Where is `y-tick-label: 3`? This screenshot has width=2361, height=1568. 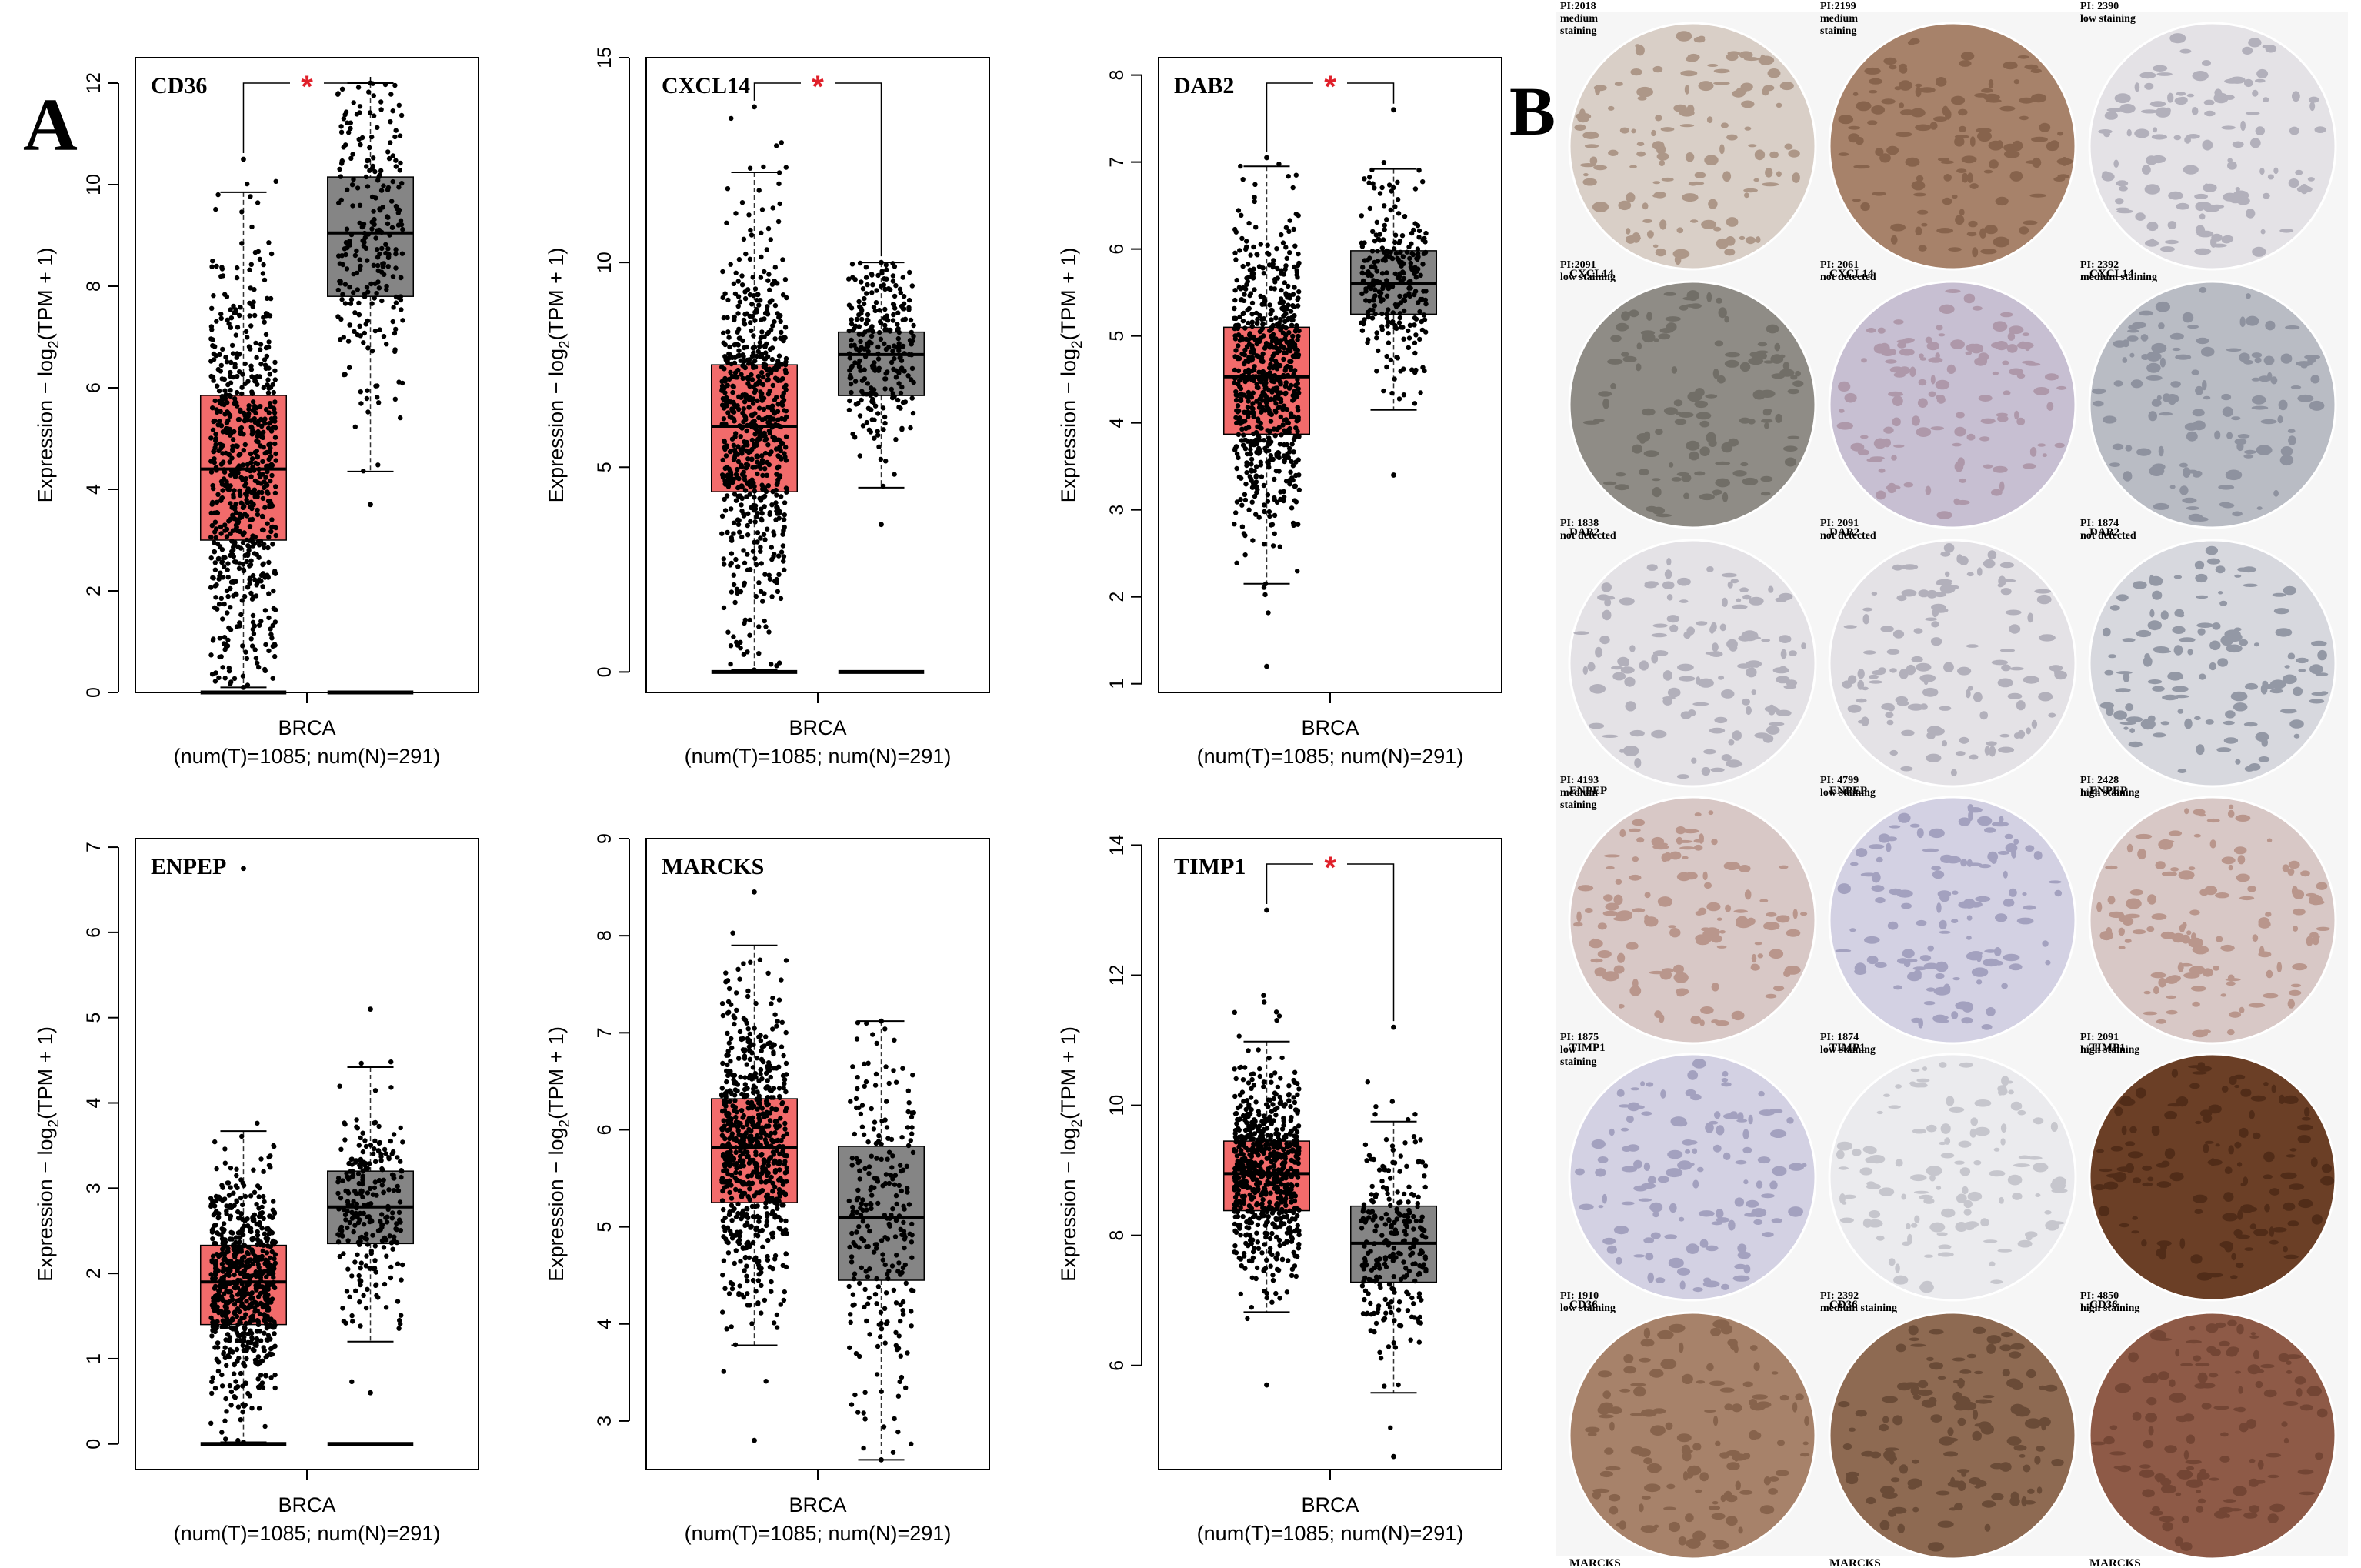 y-tick-label: 3 is located at coordinates (1117, 510).